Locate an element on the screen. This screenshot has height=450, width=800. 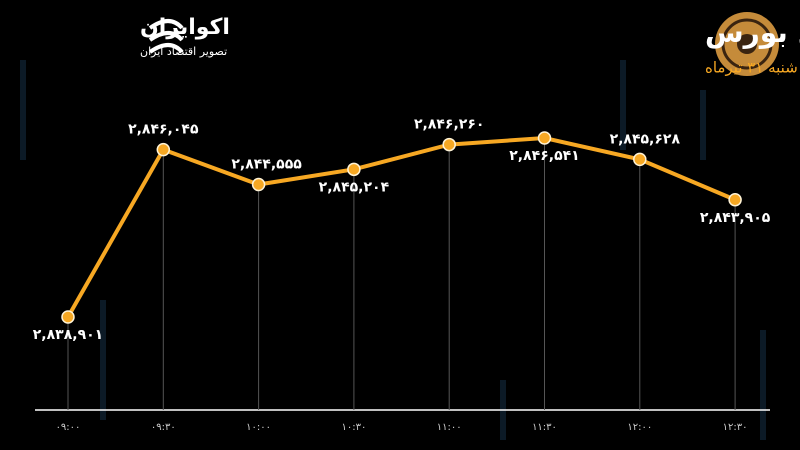
x-tick-label: ۱۱:۳۰ is located at coordinates (544, 427).